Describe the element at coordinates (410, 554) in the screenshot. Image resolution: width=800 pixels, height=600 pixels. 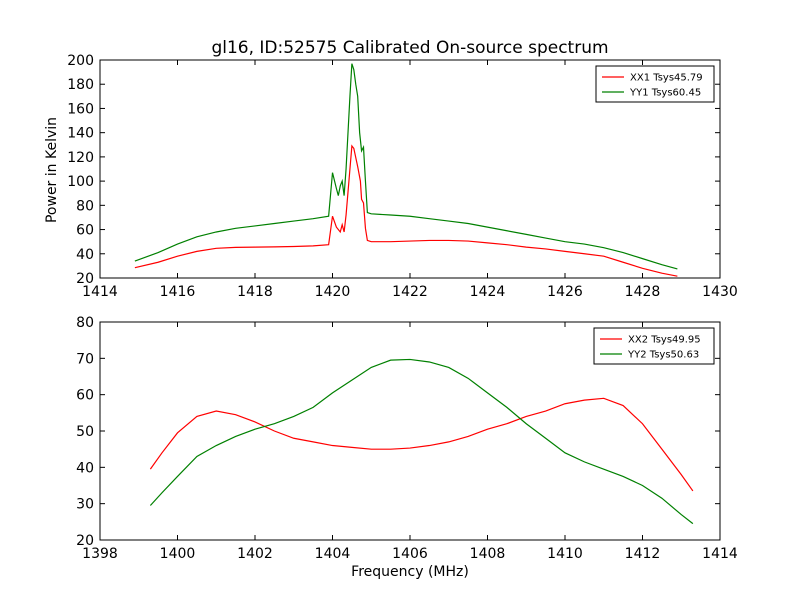
I see `x-tick-label: 1406` at that location.